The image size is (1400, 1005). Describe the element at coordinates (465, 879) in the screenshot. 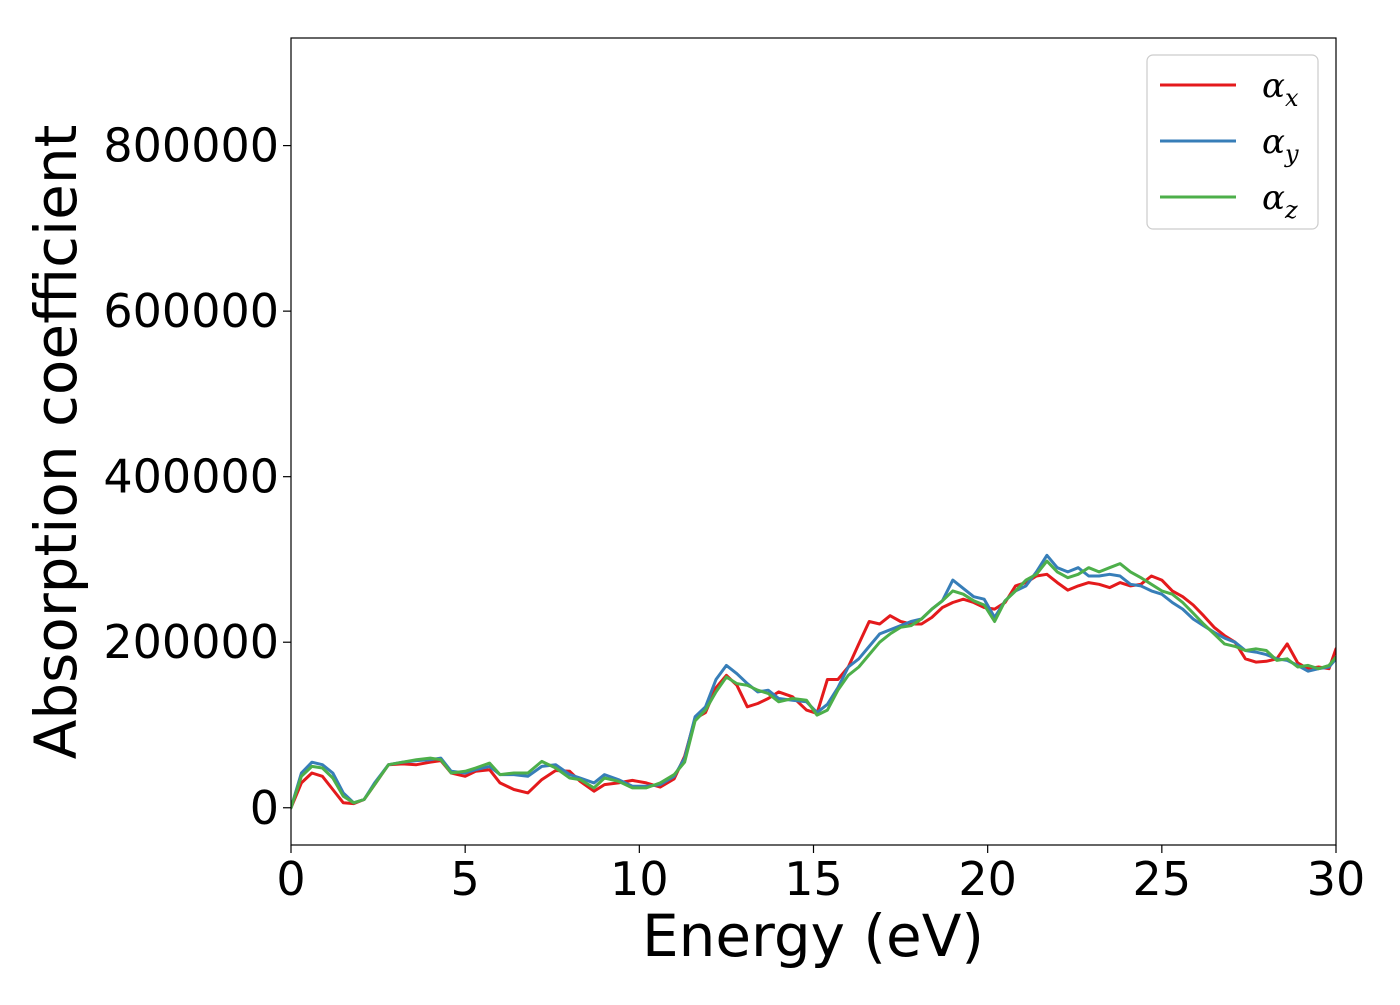

I see `x-tick-label: 5` at that location.